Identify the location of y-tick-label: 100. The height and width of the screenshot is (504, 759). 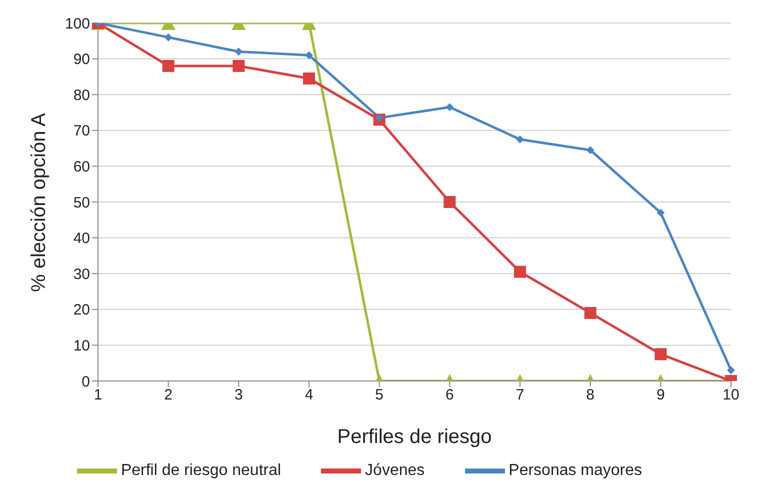
(77, 23).